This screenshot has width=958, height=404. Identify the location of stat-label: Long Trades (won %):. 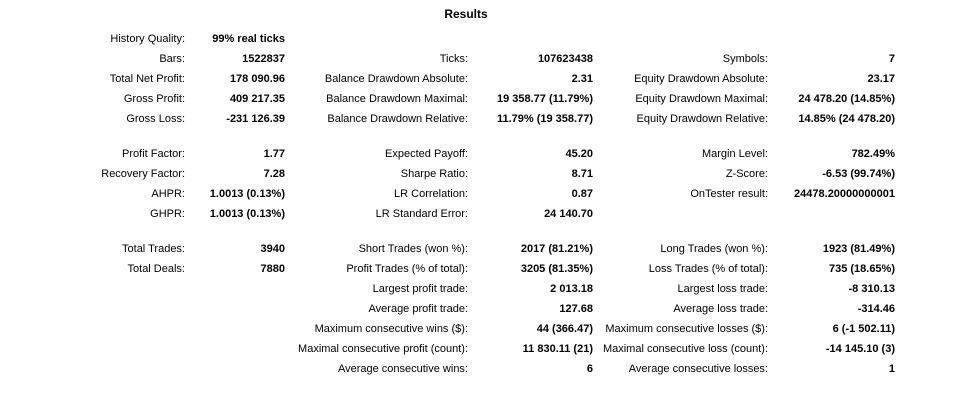
(714, 249).